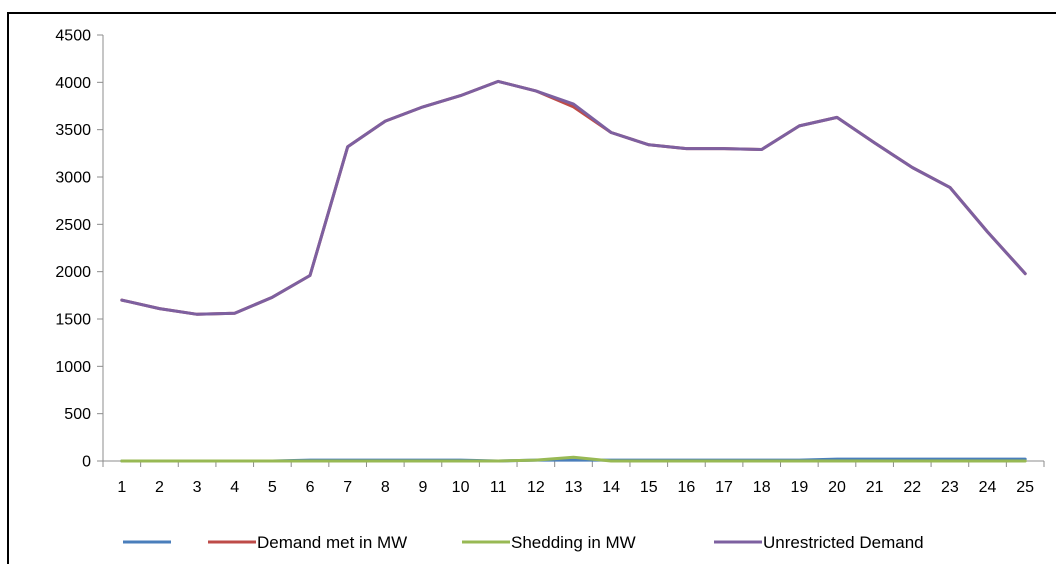 Image resolution: width=1056 pixels, height=564 pixels. What do you see at coordinates (310, 487) in the screenshot?
I see `x-tick-label: 6` at bounding box center [310, 487].